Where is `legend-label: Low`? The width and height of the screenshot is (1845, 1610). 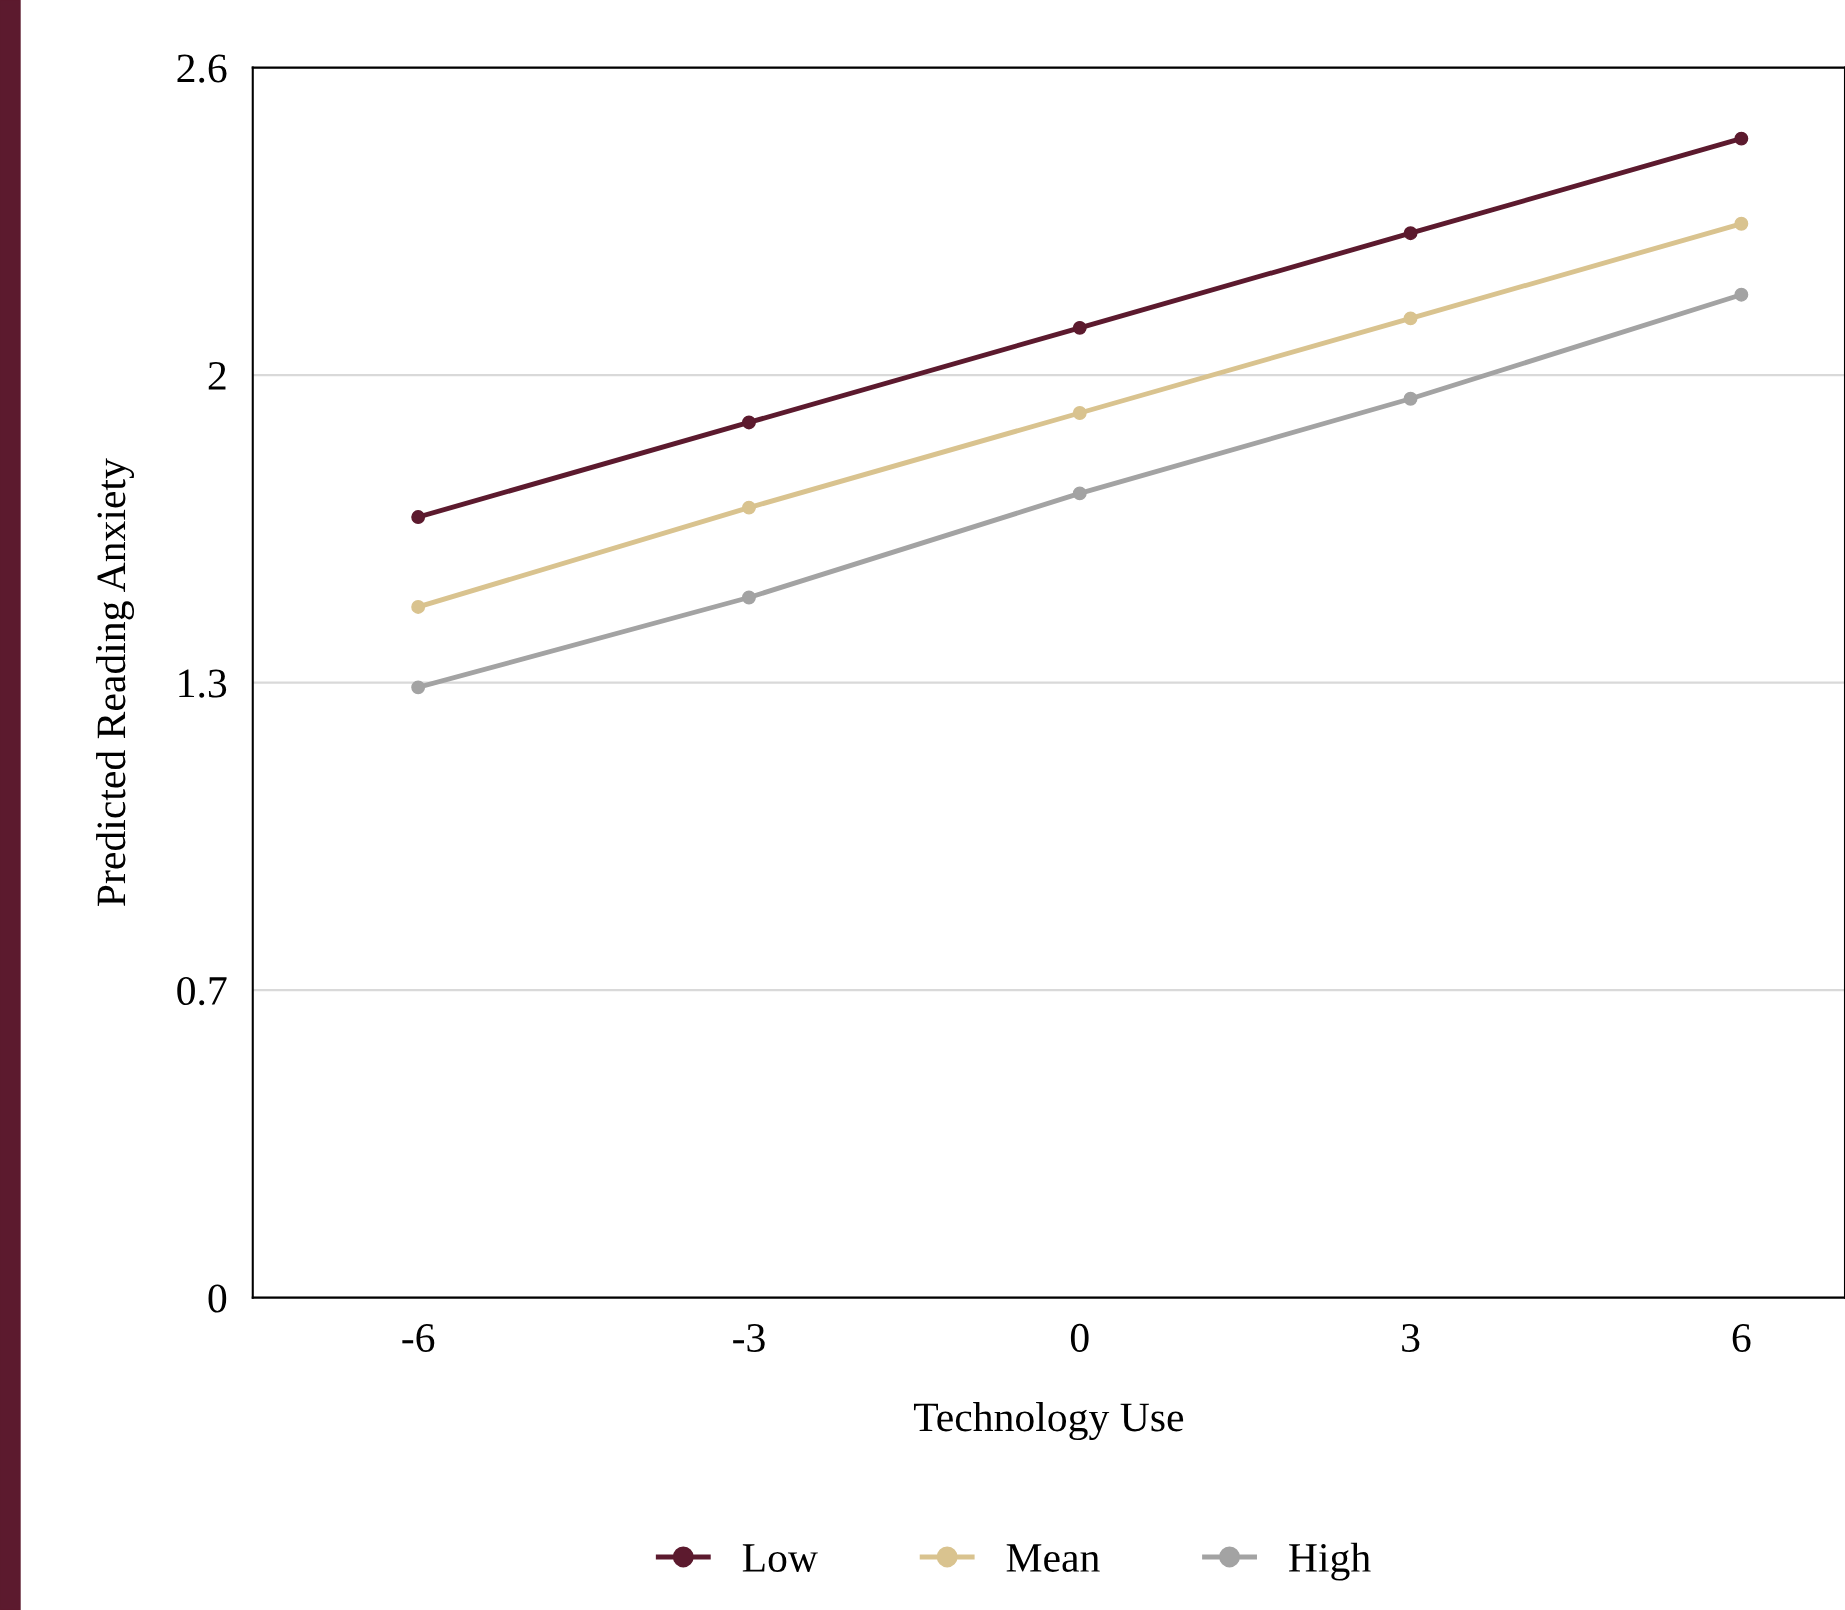
legend-label: Low is located at coordinates (780, 1558).